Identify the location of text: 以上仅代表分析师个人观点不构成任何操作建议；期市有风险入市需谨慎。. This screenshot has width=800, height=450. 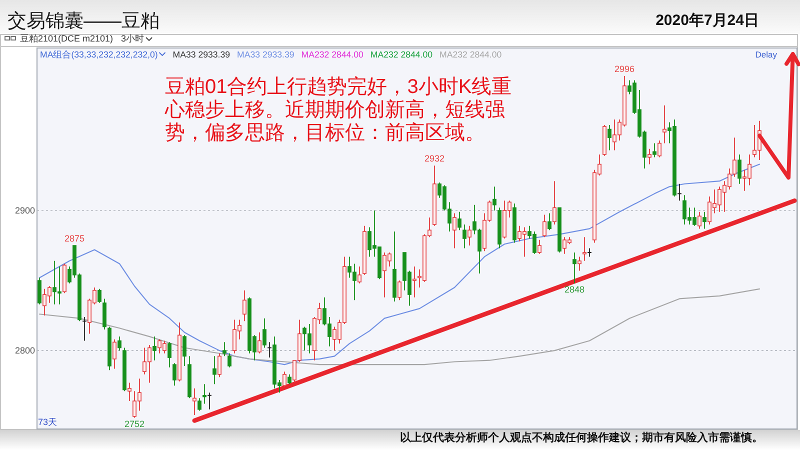
(581, 437).